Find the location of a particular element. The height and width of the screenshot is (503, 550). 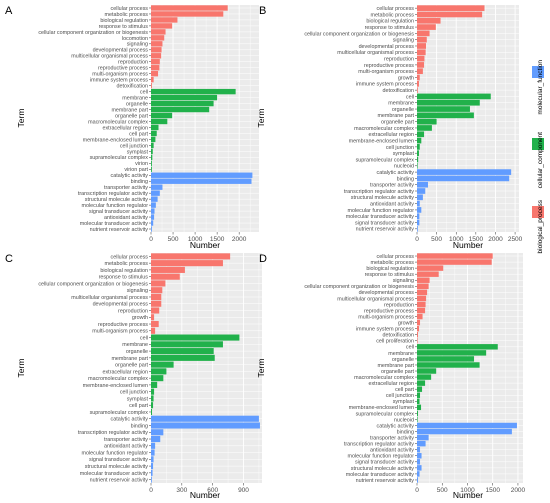

term-label: macromolecular complex is located at coordinates (384, 129).